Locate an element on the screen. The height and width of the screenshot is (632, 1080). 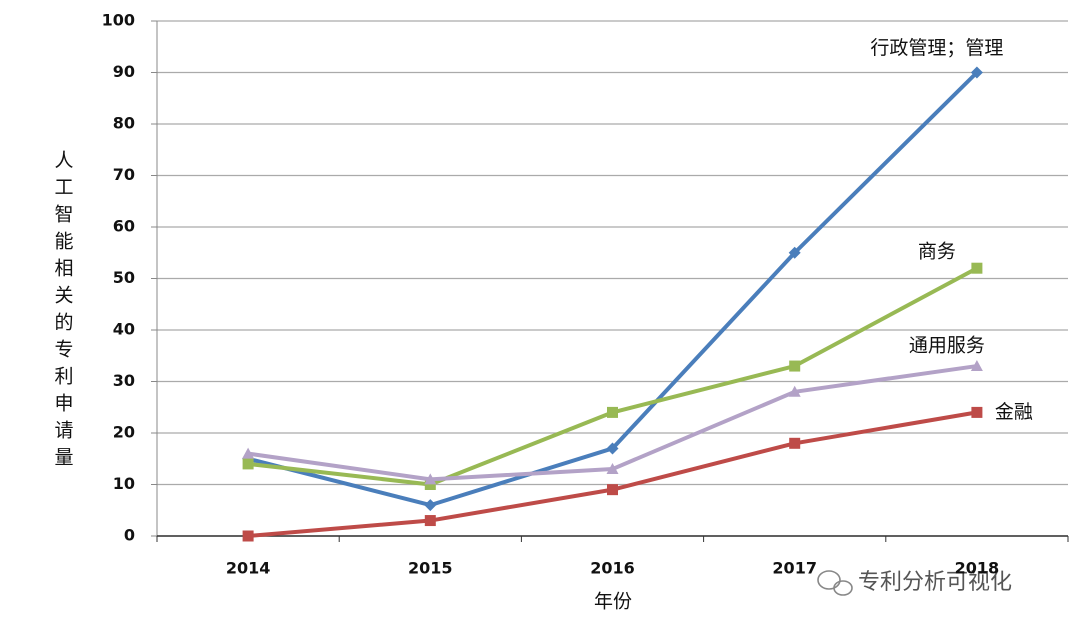
y-tick-label: 20 is located at coordinates (124, 432).